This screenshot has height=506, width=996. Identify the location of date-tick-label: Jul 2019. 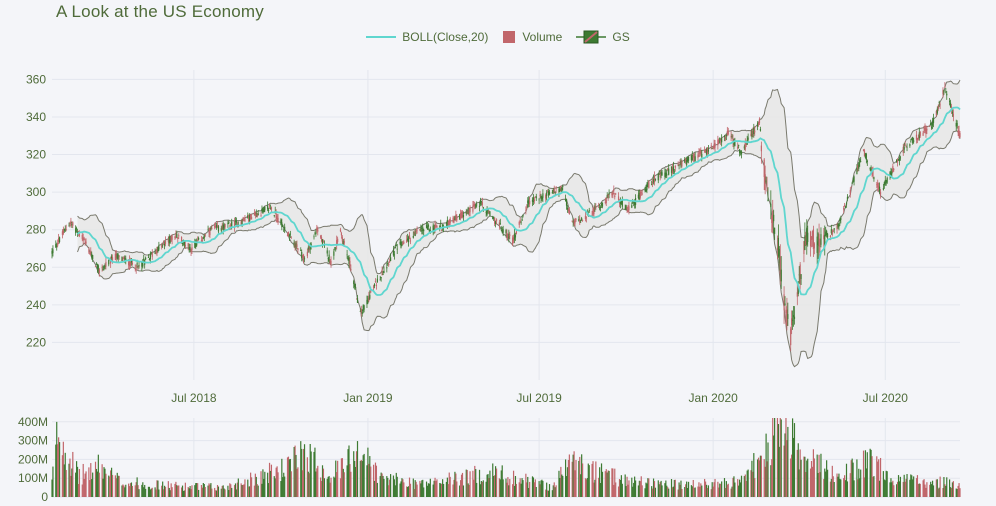
(539, 398).